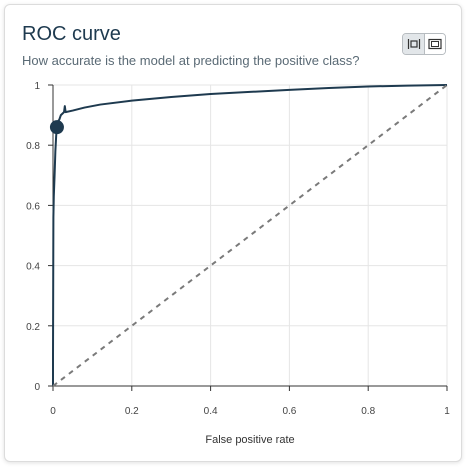  I want to click on x-tick-label: 0, so click(53, 411).